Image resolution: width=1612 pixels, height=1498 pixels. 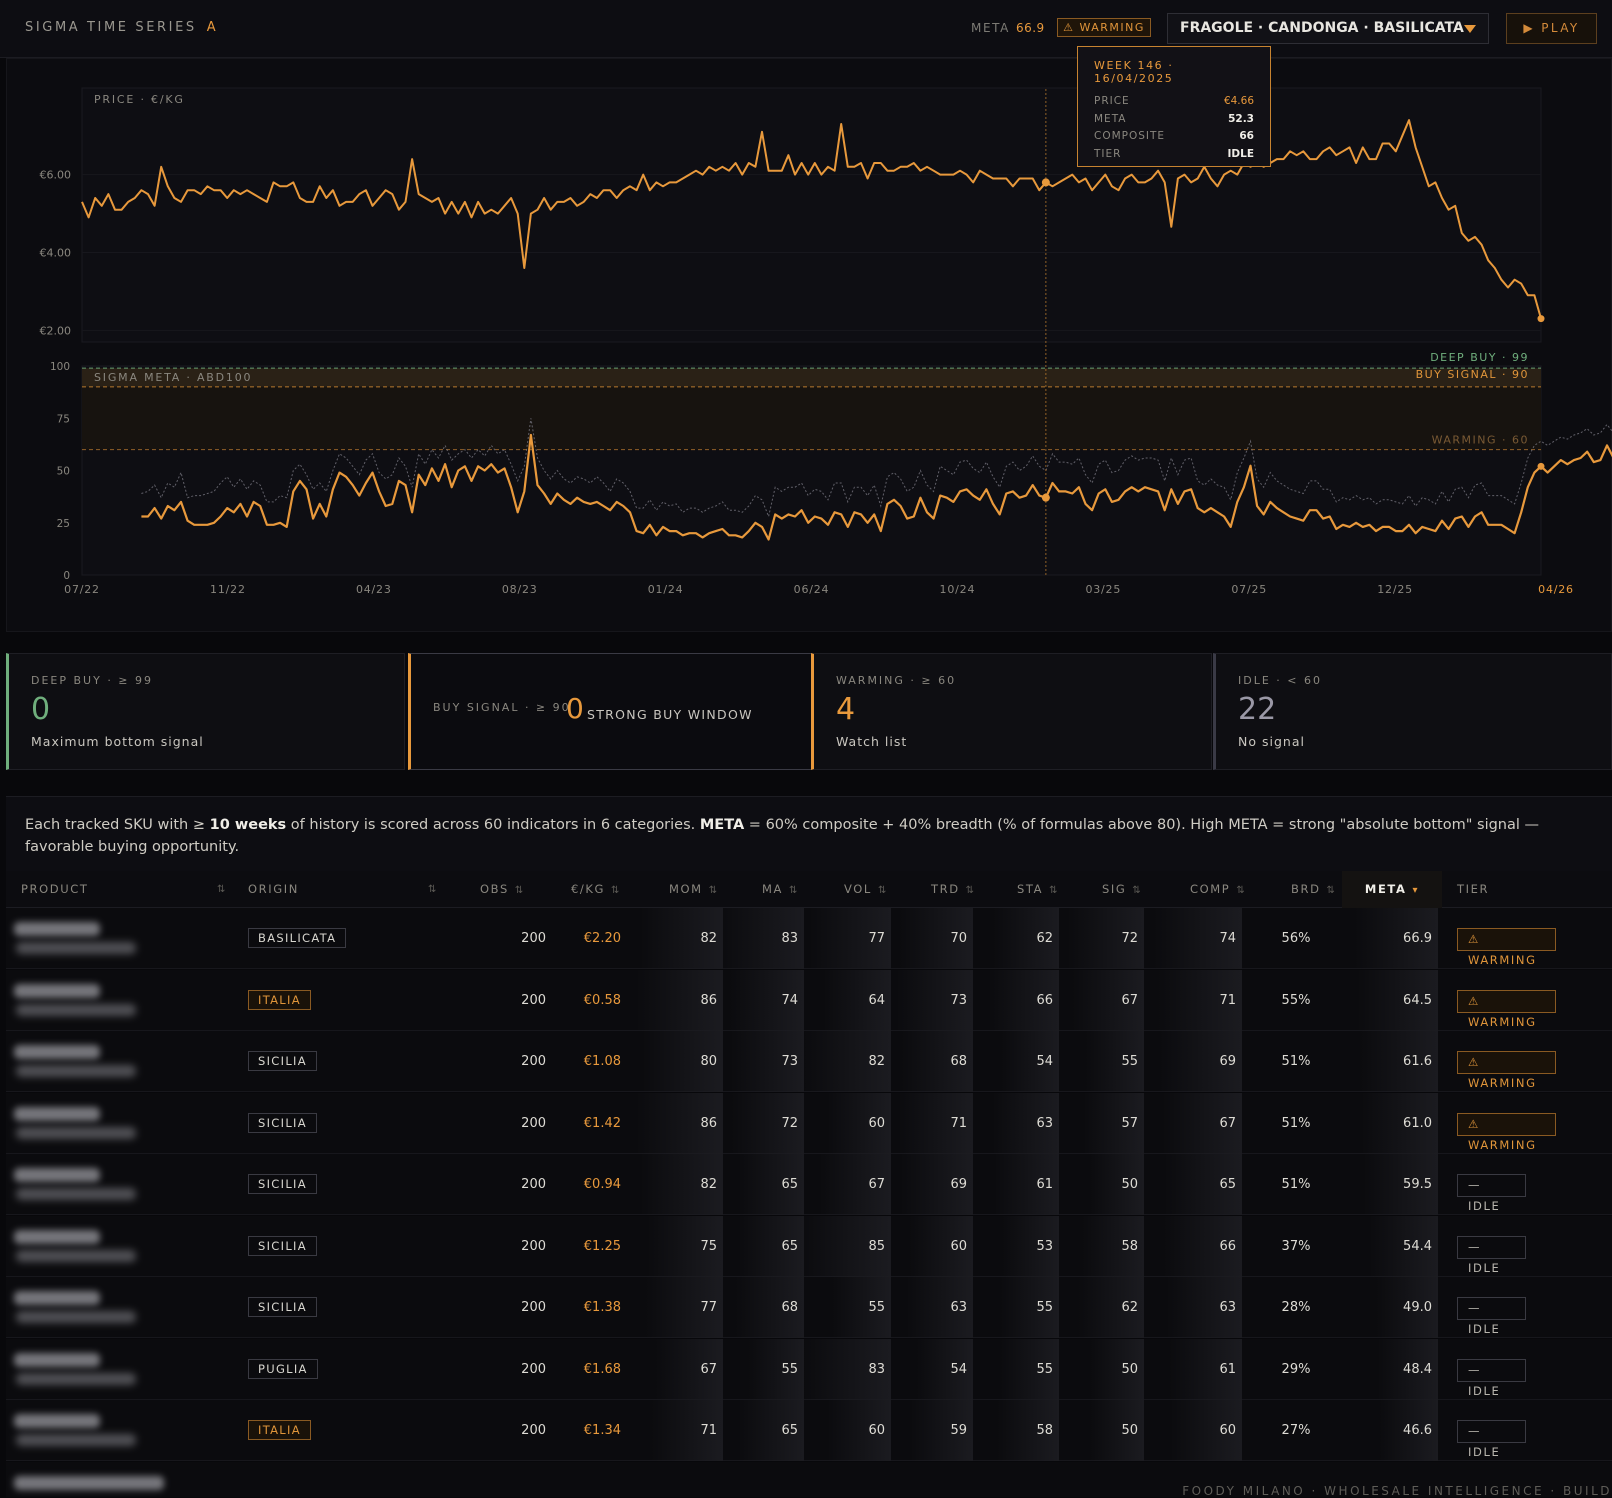 What do you see at coordinates (1044, 1307) in the screenshot?
I see `cell-sta: 55` at bounding box center [1044, 1307].